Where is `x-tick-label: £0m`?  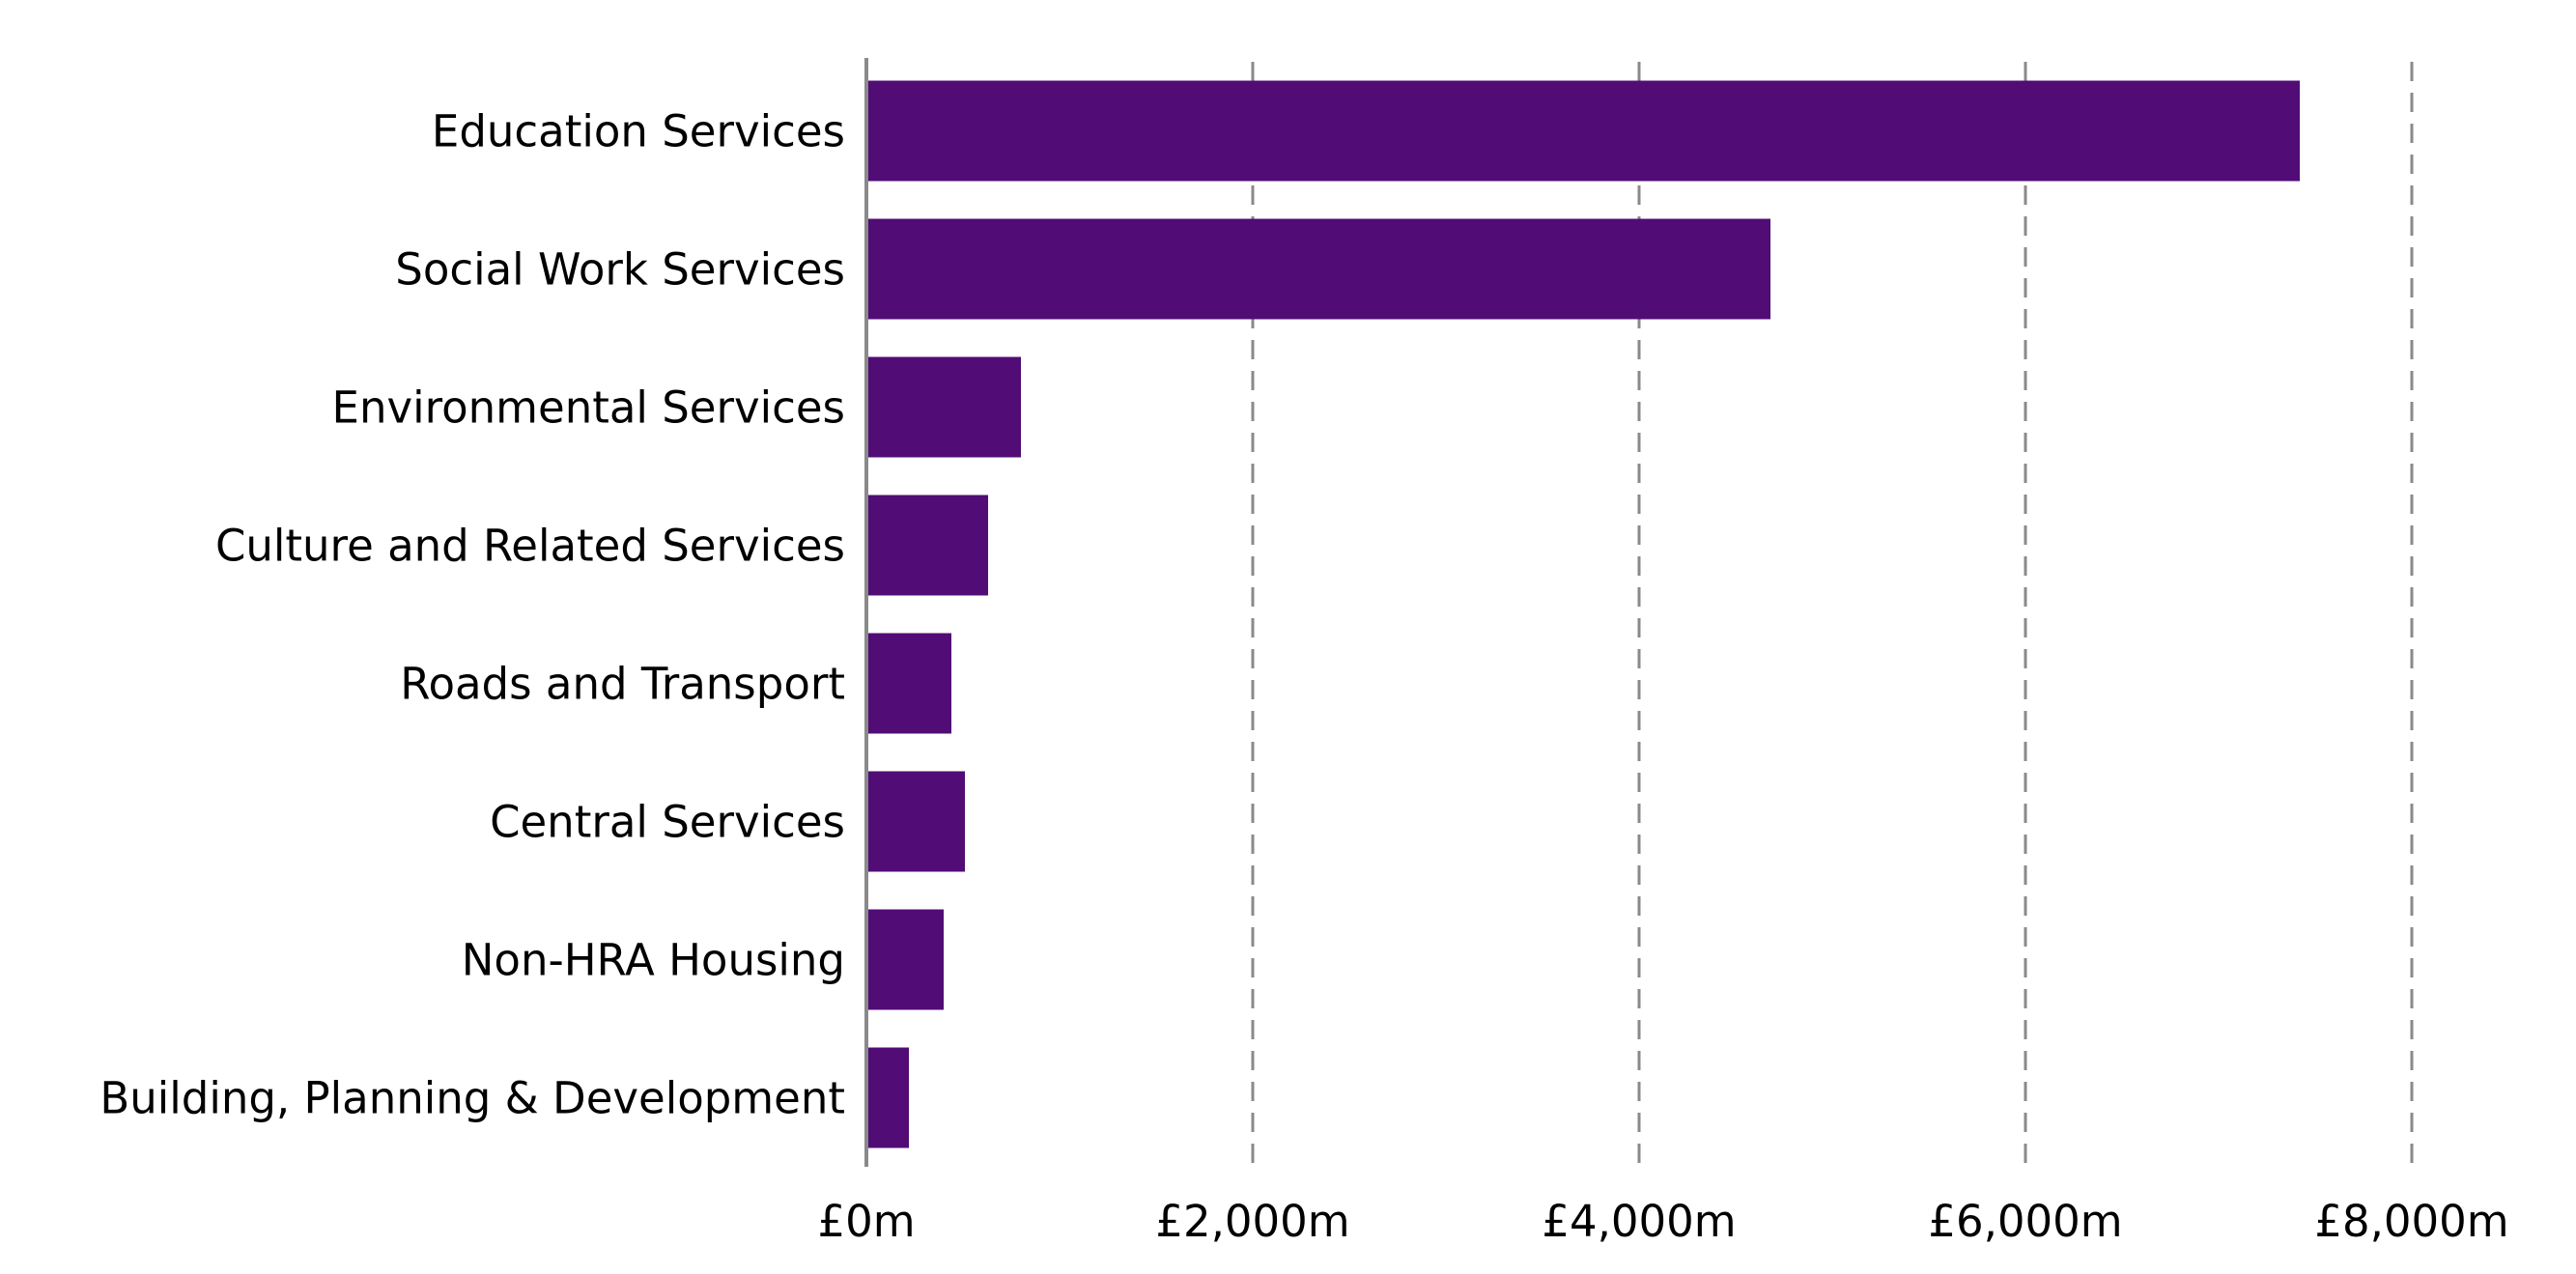
x-tick-label: £0m is located at coordinates (866, 1222).